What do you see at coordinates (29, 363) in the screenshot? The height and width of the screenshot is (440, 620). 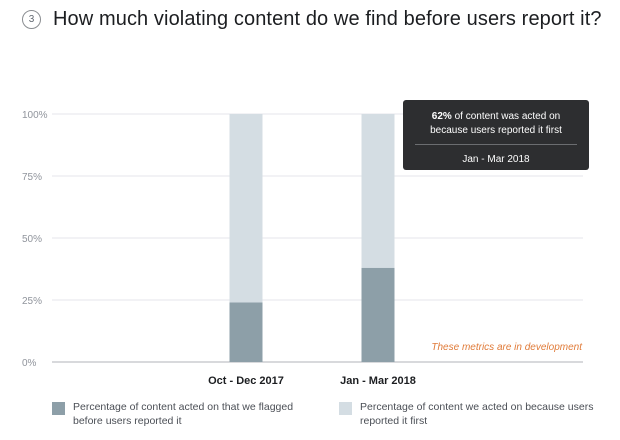 I see `y-tick-label: 0%` at bounding box center [29, 363].